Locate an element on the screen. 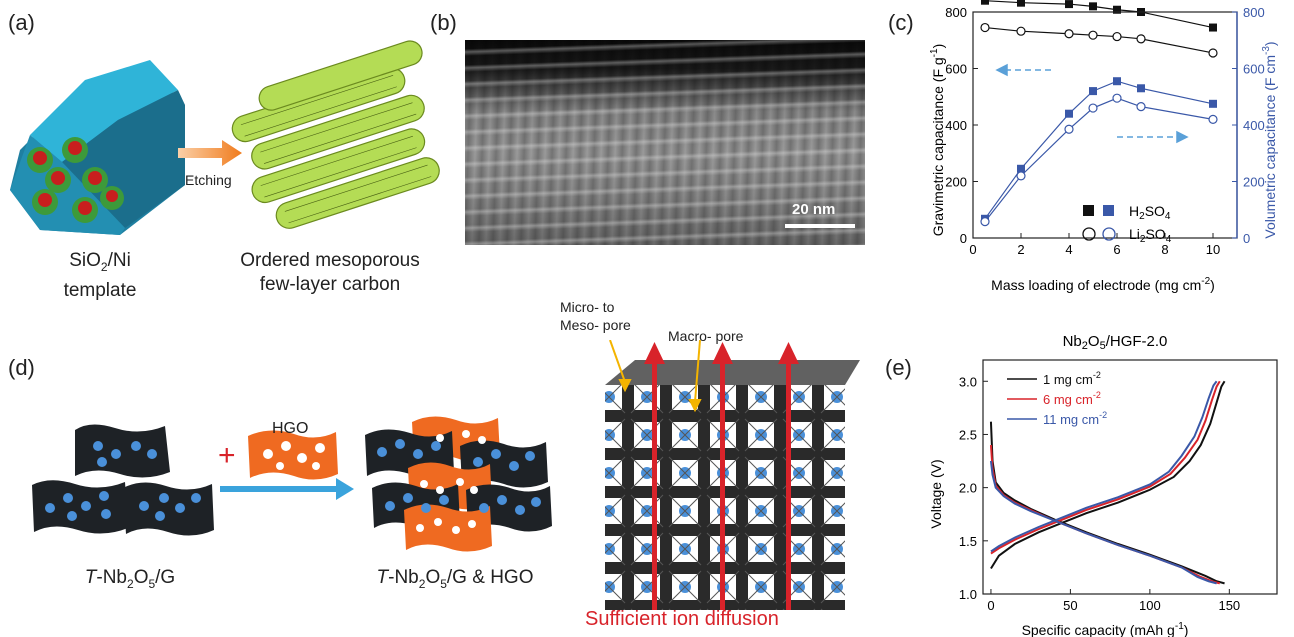 The image size is (1294, 637). e-title: Nb2O5/HGF-2.0 is located at coordinates (1115, 342).